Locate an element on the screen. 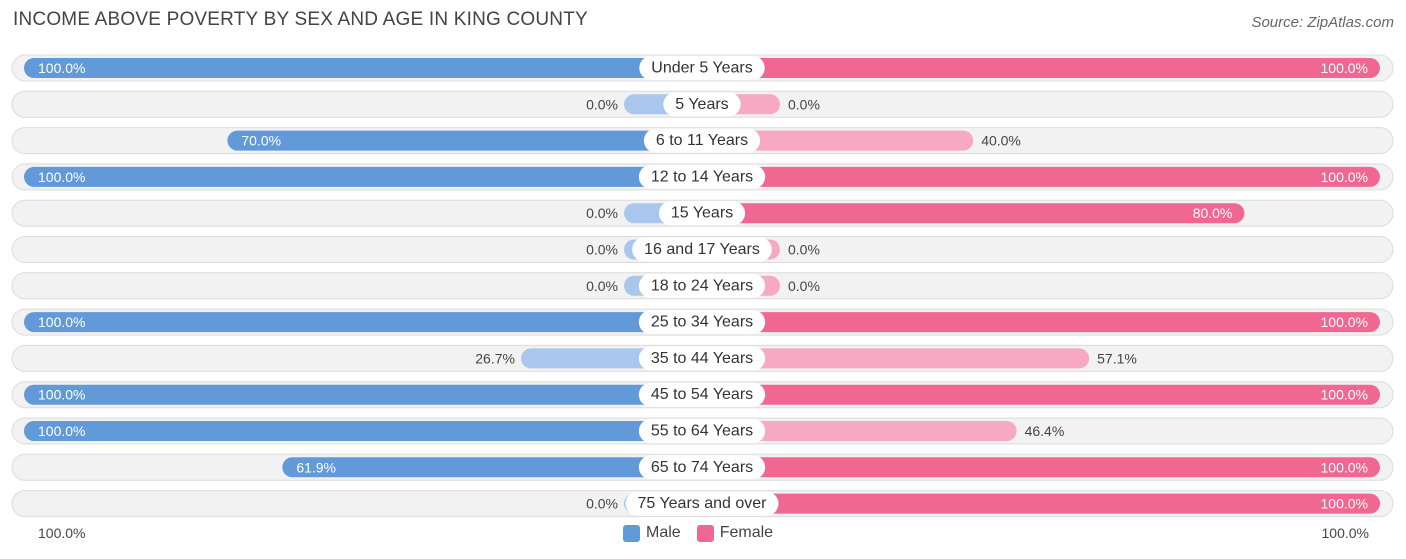 The width and height of the screenshot is (1406, 559). axis-right-label: 100.0% is located at coordinates (1345, 533).